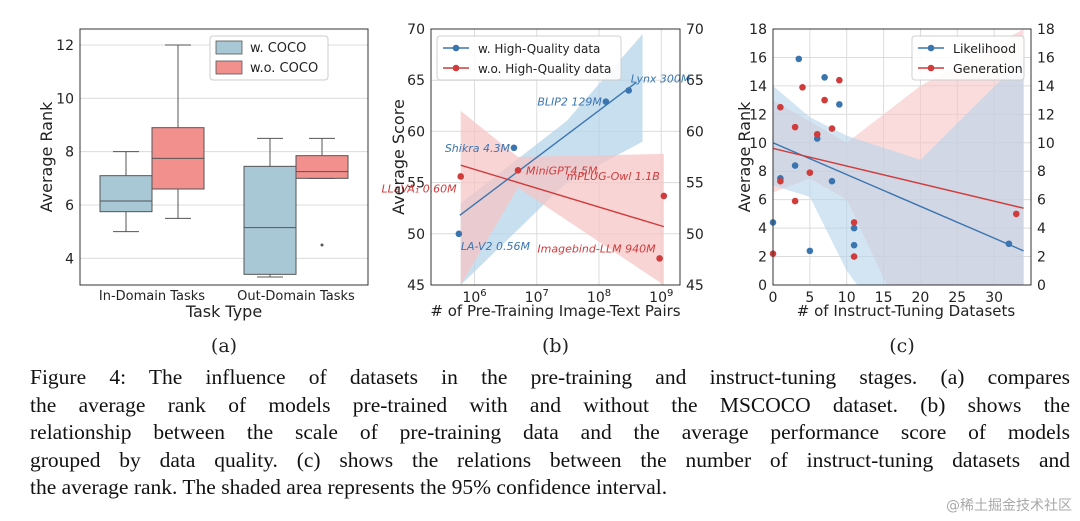 This screenshot has height=521, width=1080. Describe the element at coordinates (537, 297) in the screenshot. I see `x-tick-label: 10⁷` at that location.